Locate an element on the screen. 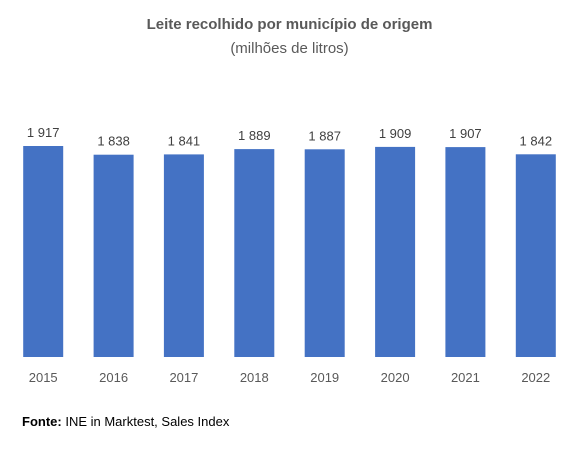 The width and height of the screenshot is (579, 449). value-label-2016: 1 838 is located at coordinates (113, 141).